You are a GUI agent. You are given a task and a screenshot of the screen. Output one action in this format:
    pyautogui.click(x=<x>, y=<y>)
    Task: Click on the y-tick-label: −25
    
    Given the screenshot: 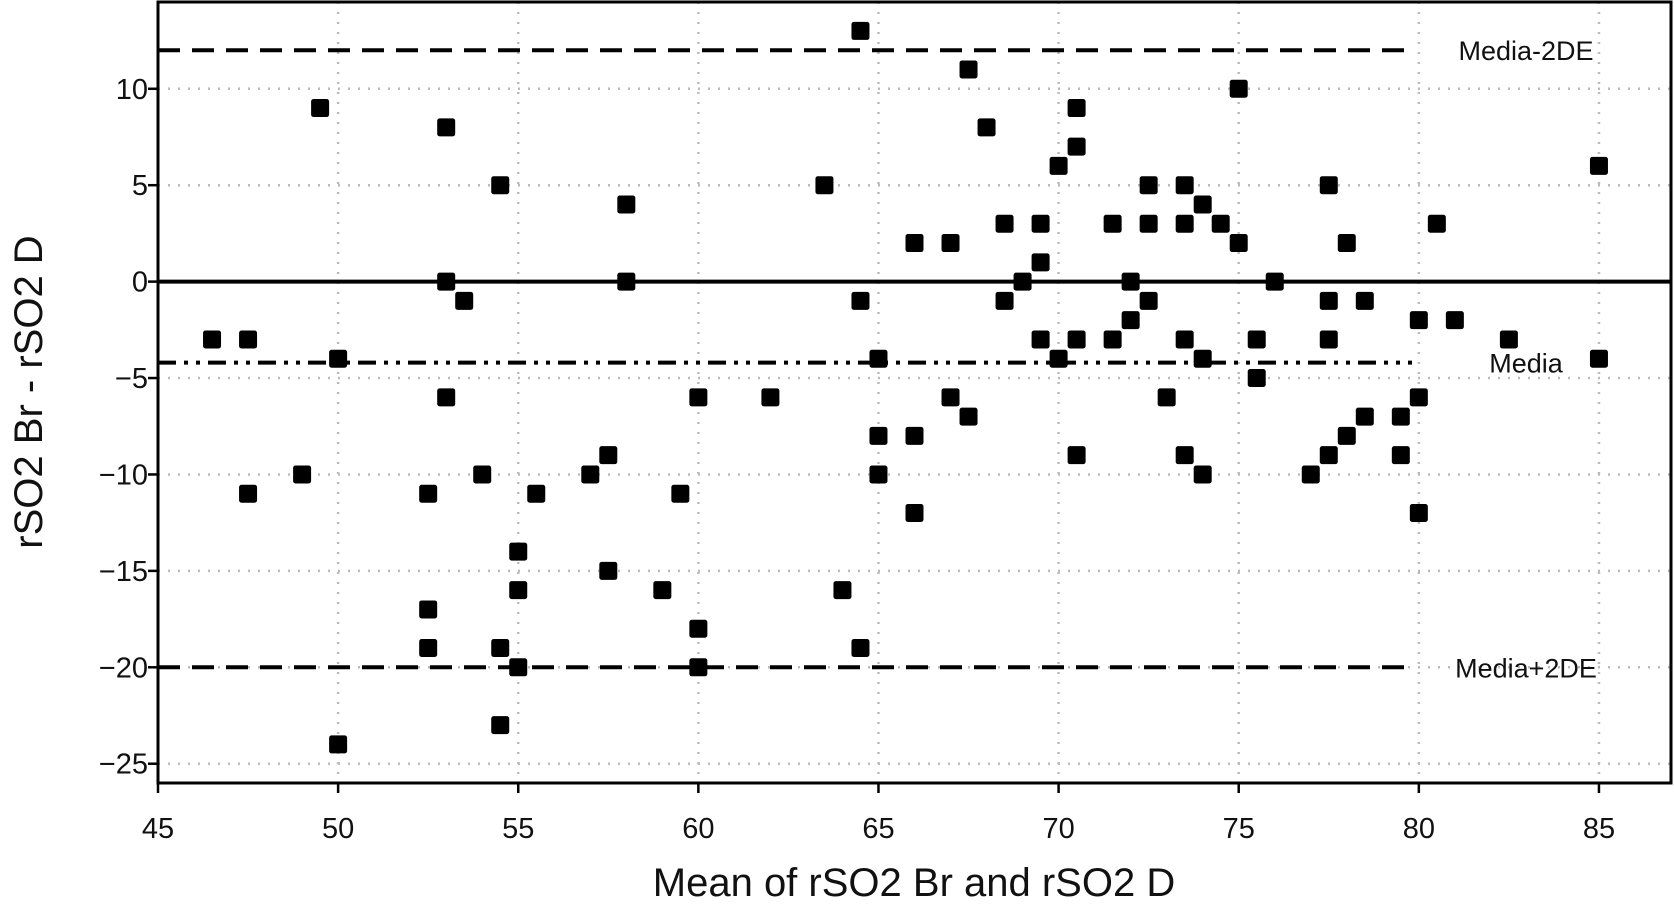 What is the action you would take?
    pyautogui.click(x=123, y=765)
    